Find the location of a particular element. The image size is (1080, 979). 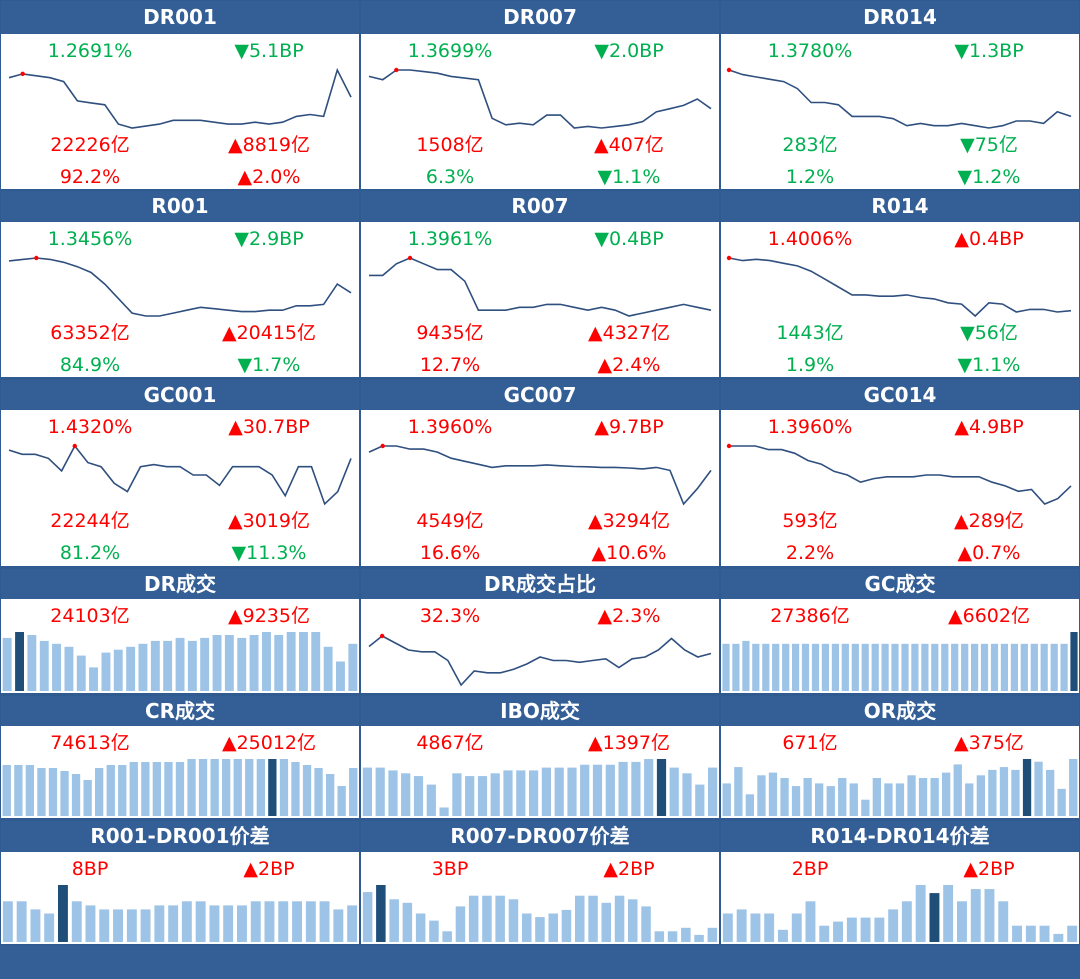

volume-change: ▲8819亿 is located at coordinates (269, 145).